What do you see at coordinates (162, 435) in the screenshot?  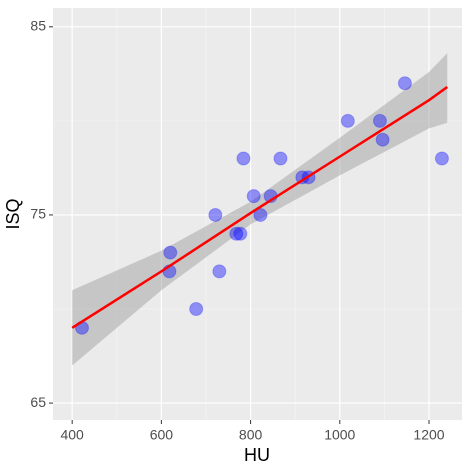 I see `x-tick-label: 600` at bounding box center [162, 435].